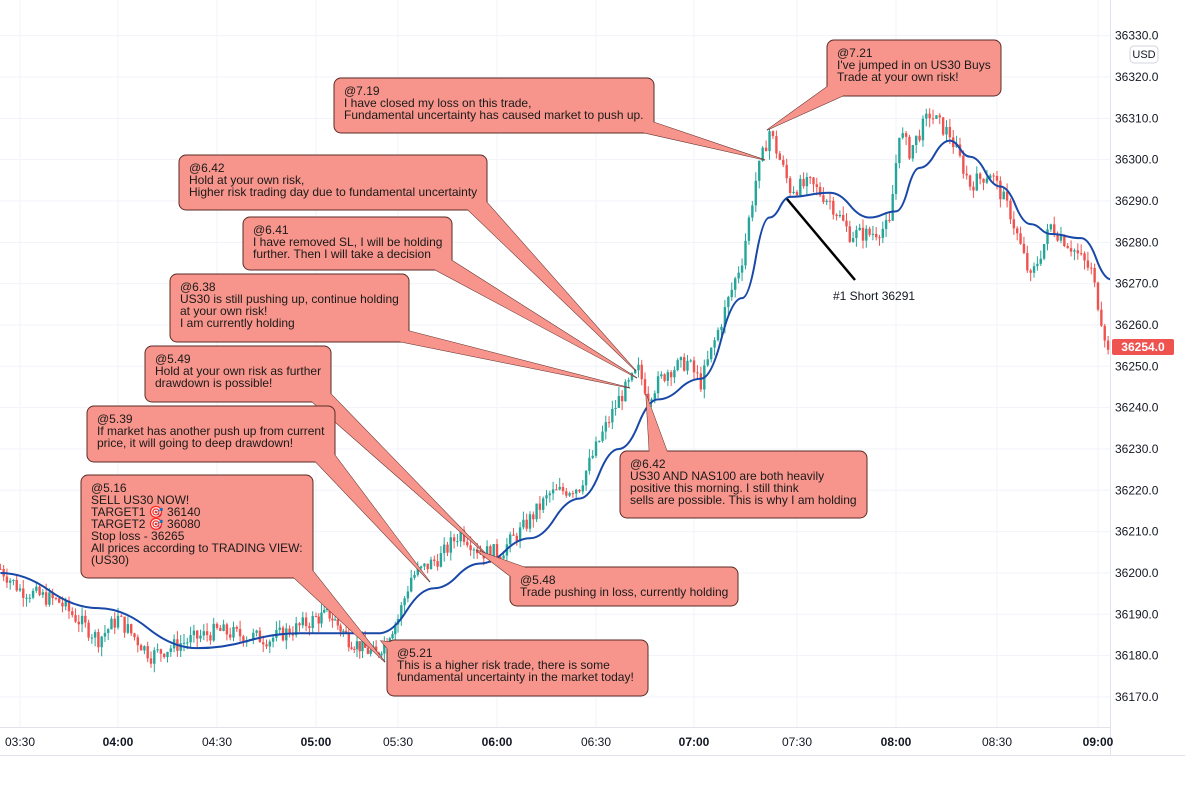 This screenshot has width=1185, height=791. I want to click on callout-line: Trade pushing in loss, currently holding, so click(624, 592).